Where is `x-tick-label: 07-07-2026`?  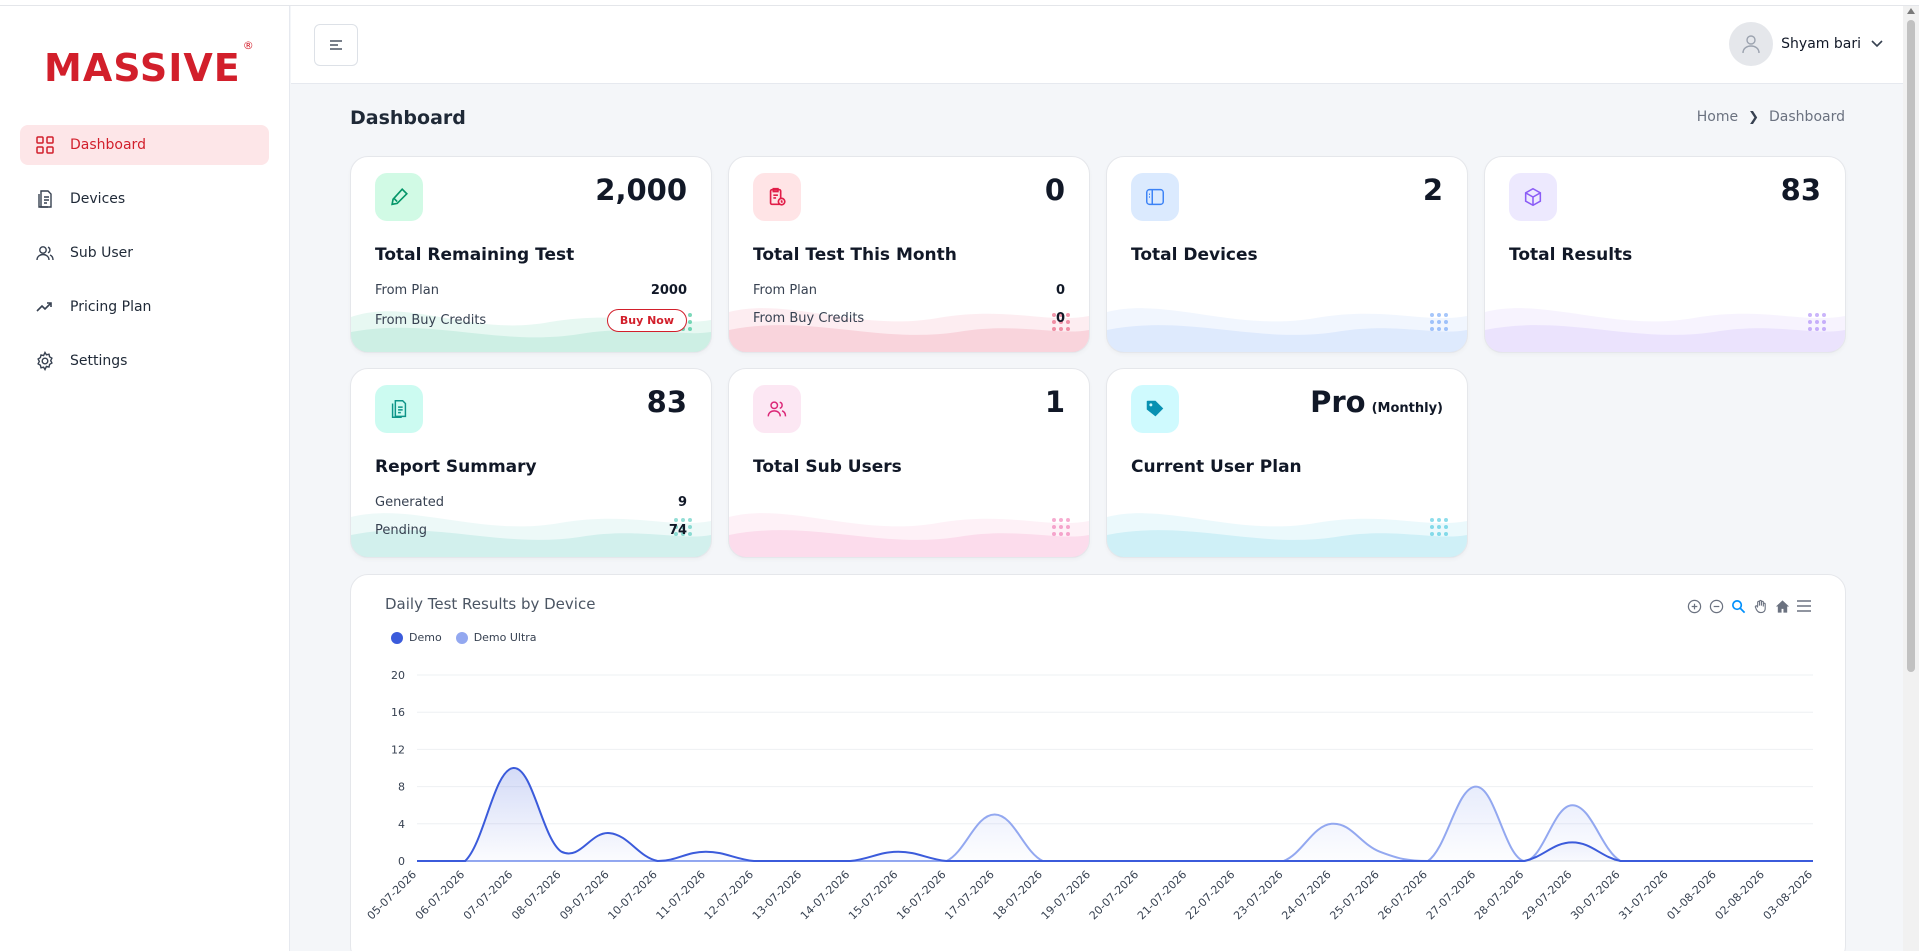
x-tick-label: 07-07-2026 is located at coordinates (488, 895).